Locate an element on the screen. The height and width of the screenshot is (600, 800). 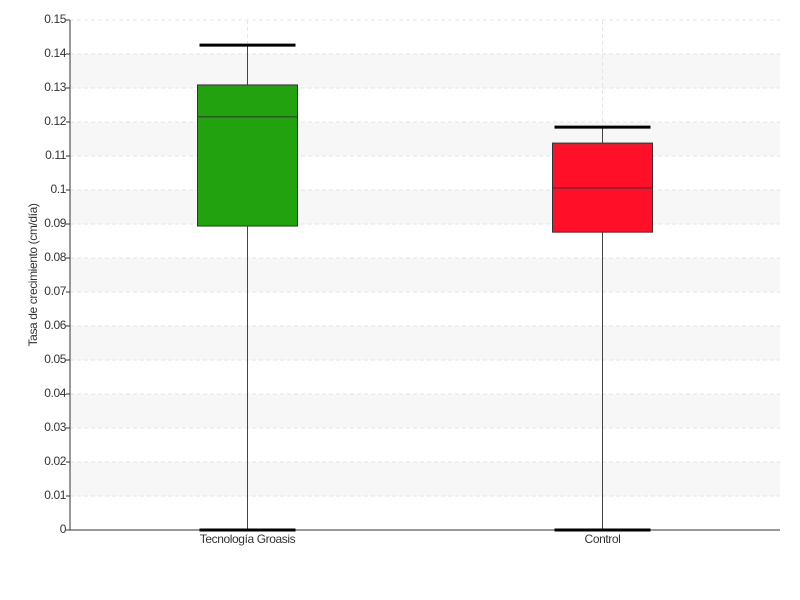
y-tick-label: 0.09 is located at coordinates (55, 223).